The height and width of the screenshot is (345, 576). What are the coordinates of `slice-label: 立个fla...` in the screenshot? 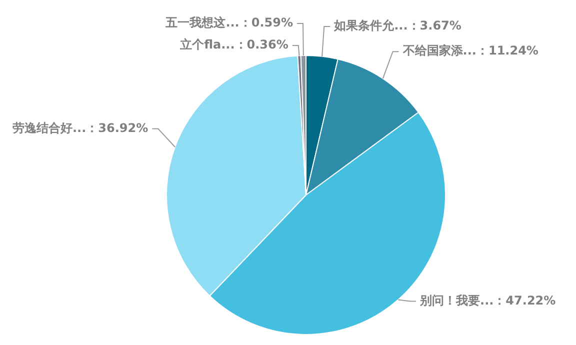 It's located at (207, 45).